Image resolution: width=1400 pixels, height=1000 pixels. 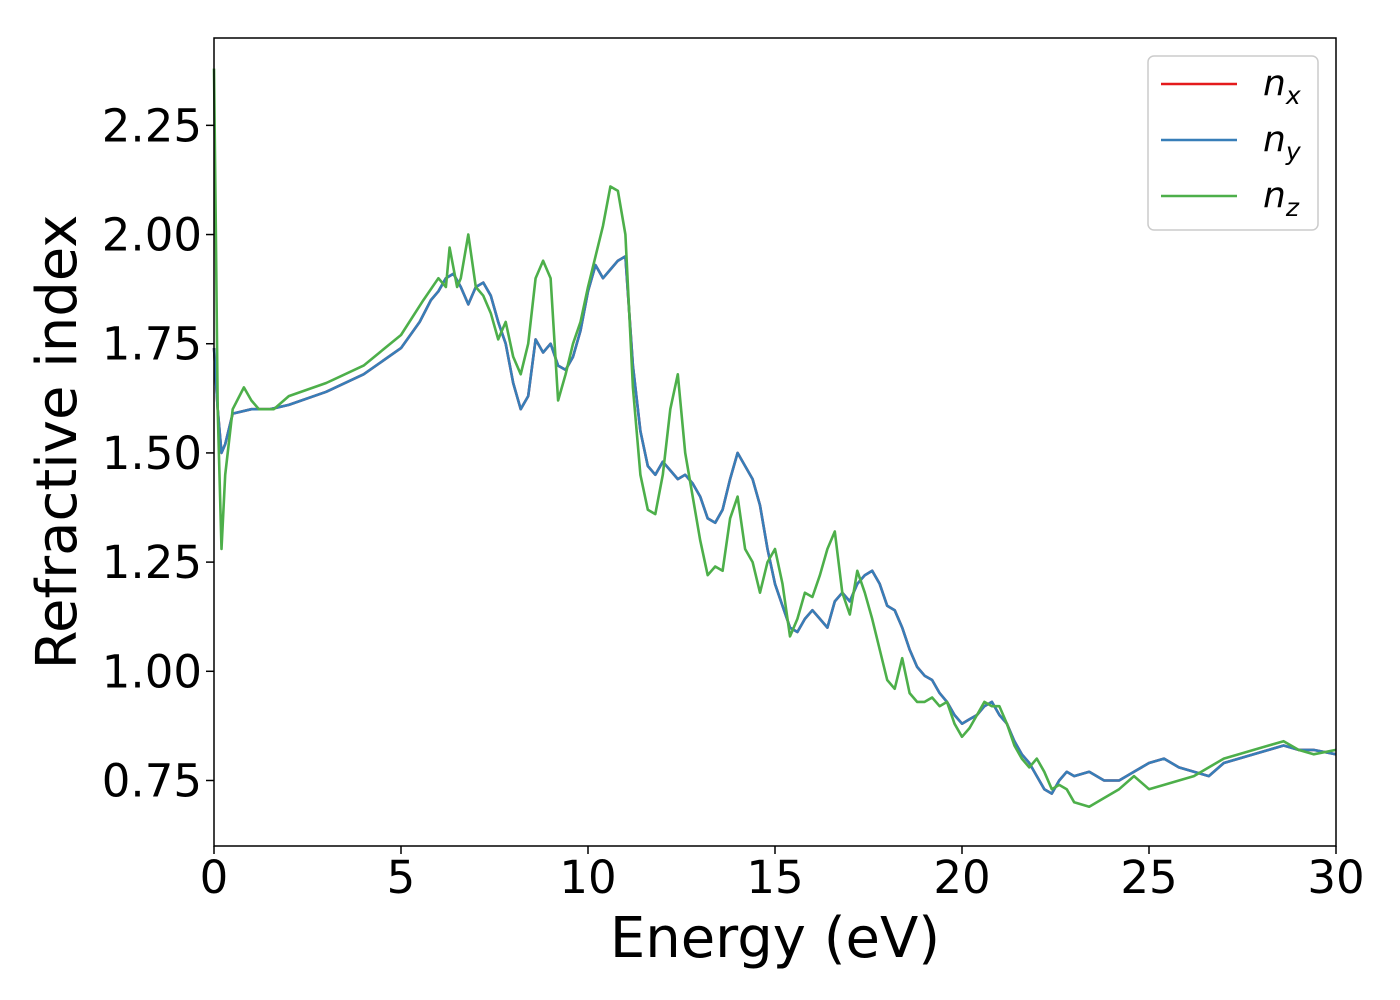 I want to click on y-axis-title: Refractive index, so click(x=57, y=442).